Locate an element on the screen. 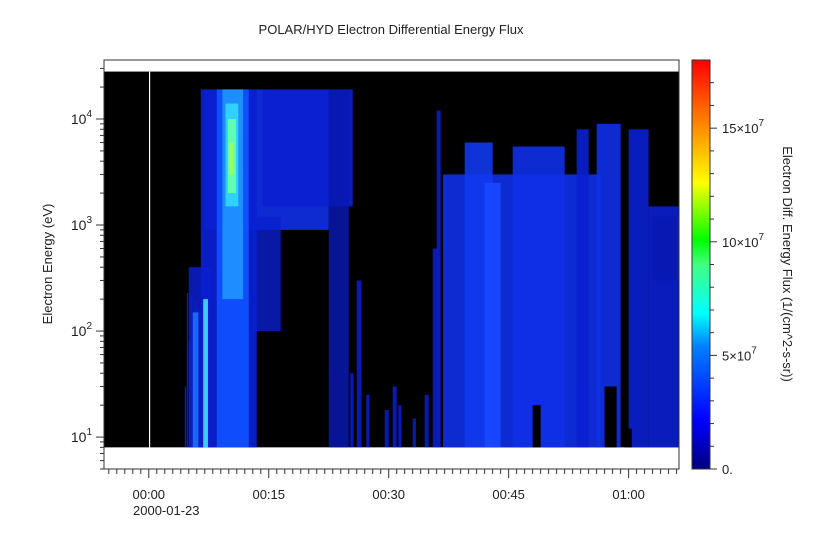  y-tick-exponent: 2 is located at coordinates (89, 326).